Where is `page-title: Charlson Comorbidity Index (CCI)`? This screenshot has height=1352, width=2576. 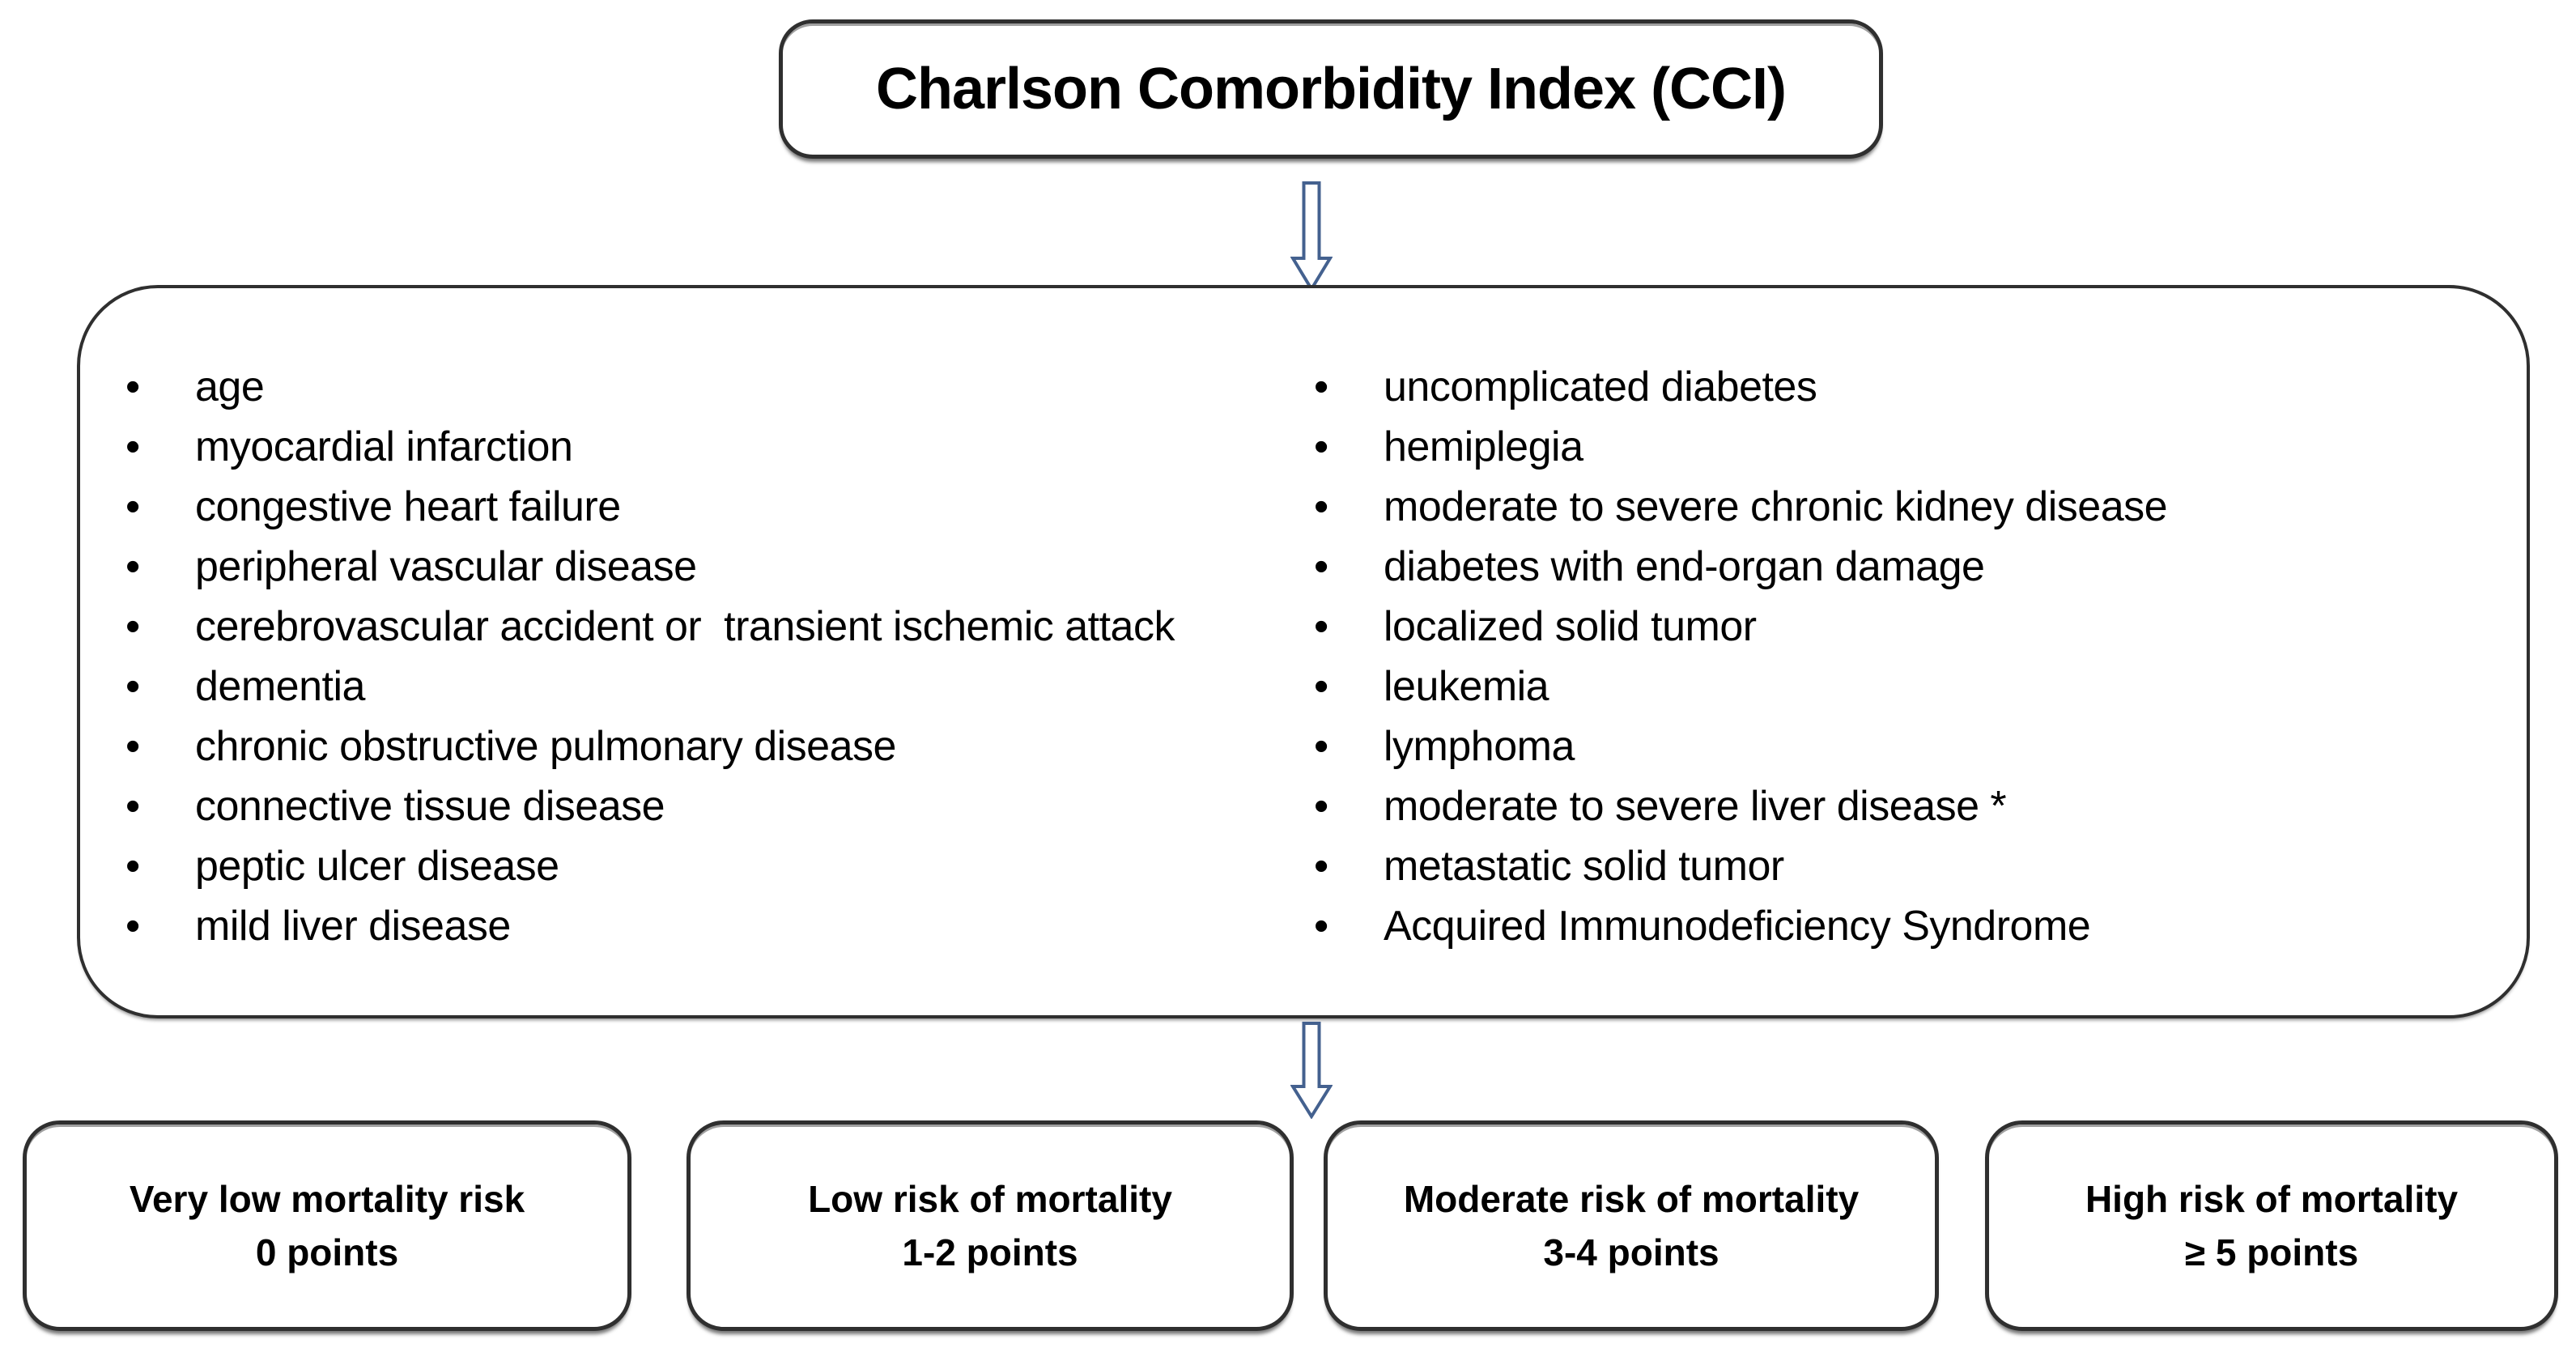
page-title: Charlson Comorbidity Index (CCI) is located at coordinates (1331, 89).